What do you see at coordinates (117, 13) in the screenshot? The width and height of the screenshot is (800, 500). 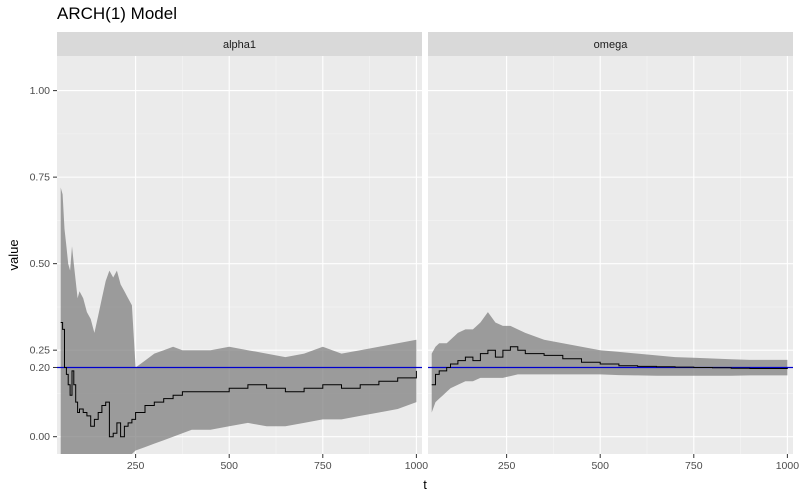 I see `chart-title: ARCH(1) Model` at bounding box center [117, 13].